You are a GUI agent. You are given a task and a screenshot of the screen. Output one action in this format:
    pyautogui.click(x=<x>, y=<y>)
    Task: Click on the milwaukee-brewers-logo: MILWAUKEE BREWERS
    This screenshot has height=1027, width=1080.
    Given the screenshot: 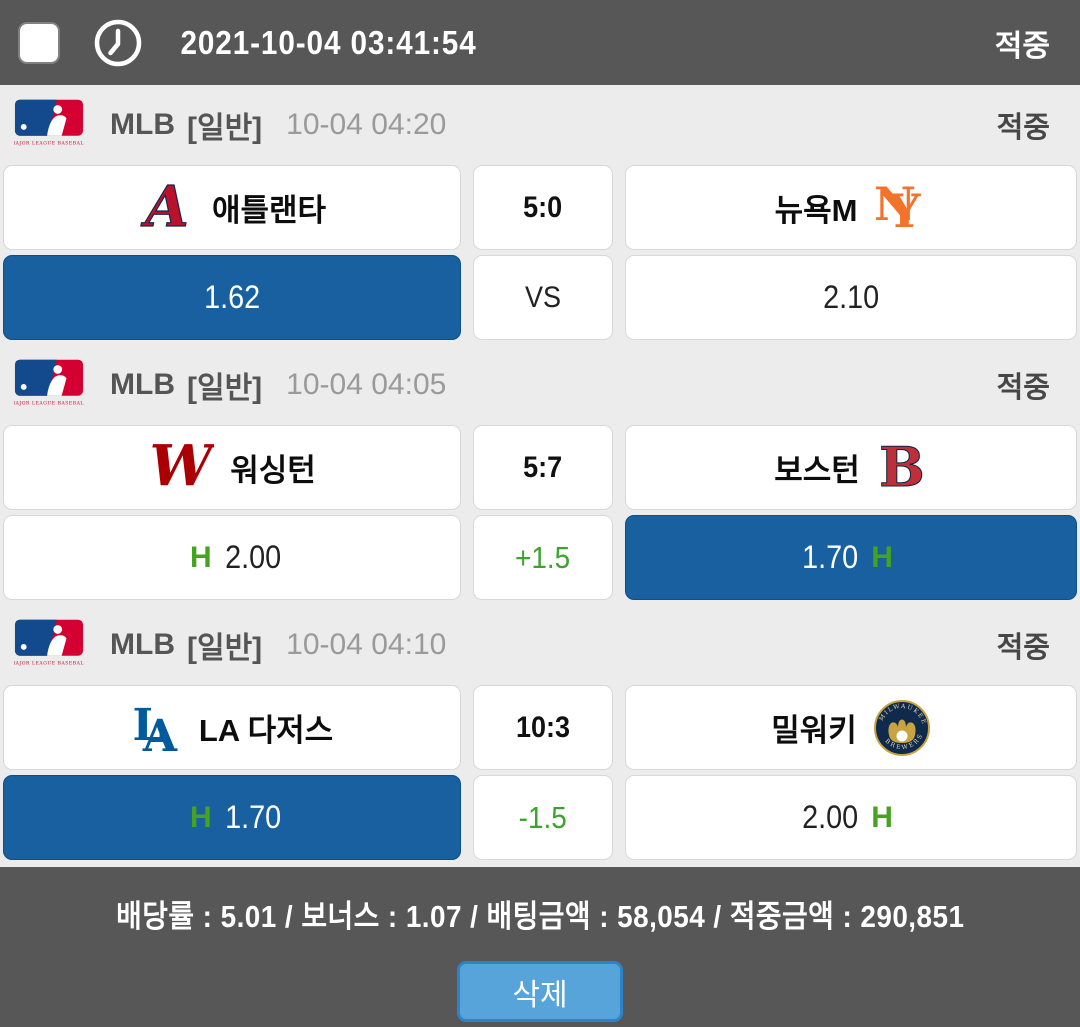 What is the action you would take?
    pyautogui.click(x=901, y=727)
    